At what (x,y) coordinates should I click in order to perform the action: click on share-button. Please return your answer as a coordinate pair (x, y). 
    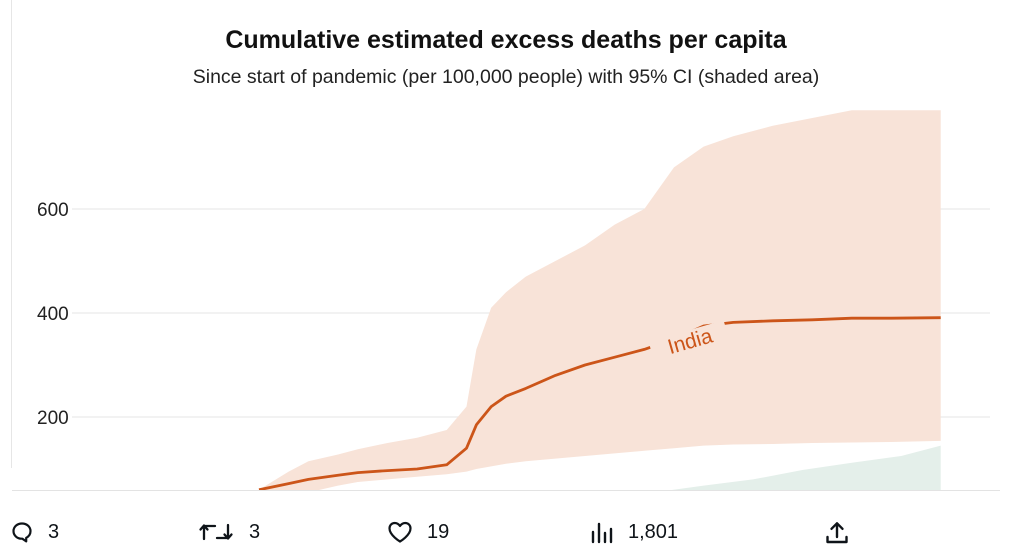
    Looking at the image, I should click on (837, 533).